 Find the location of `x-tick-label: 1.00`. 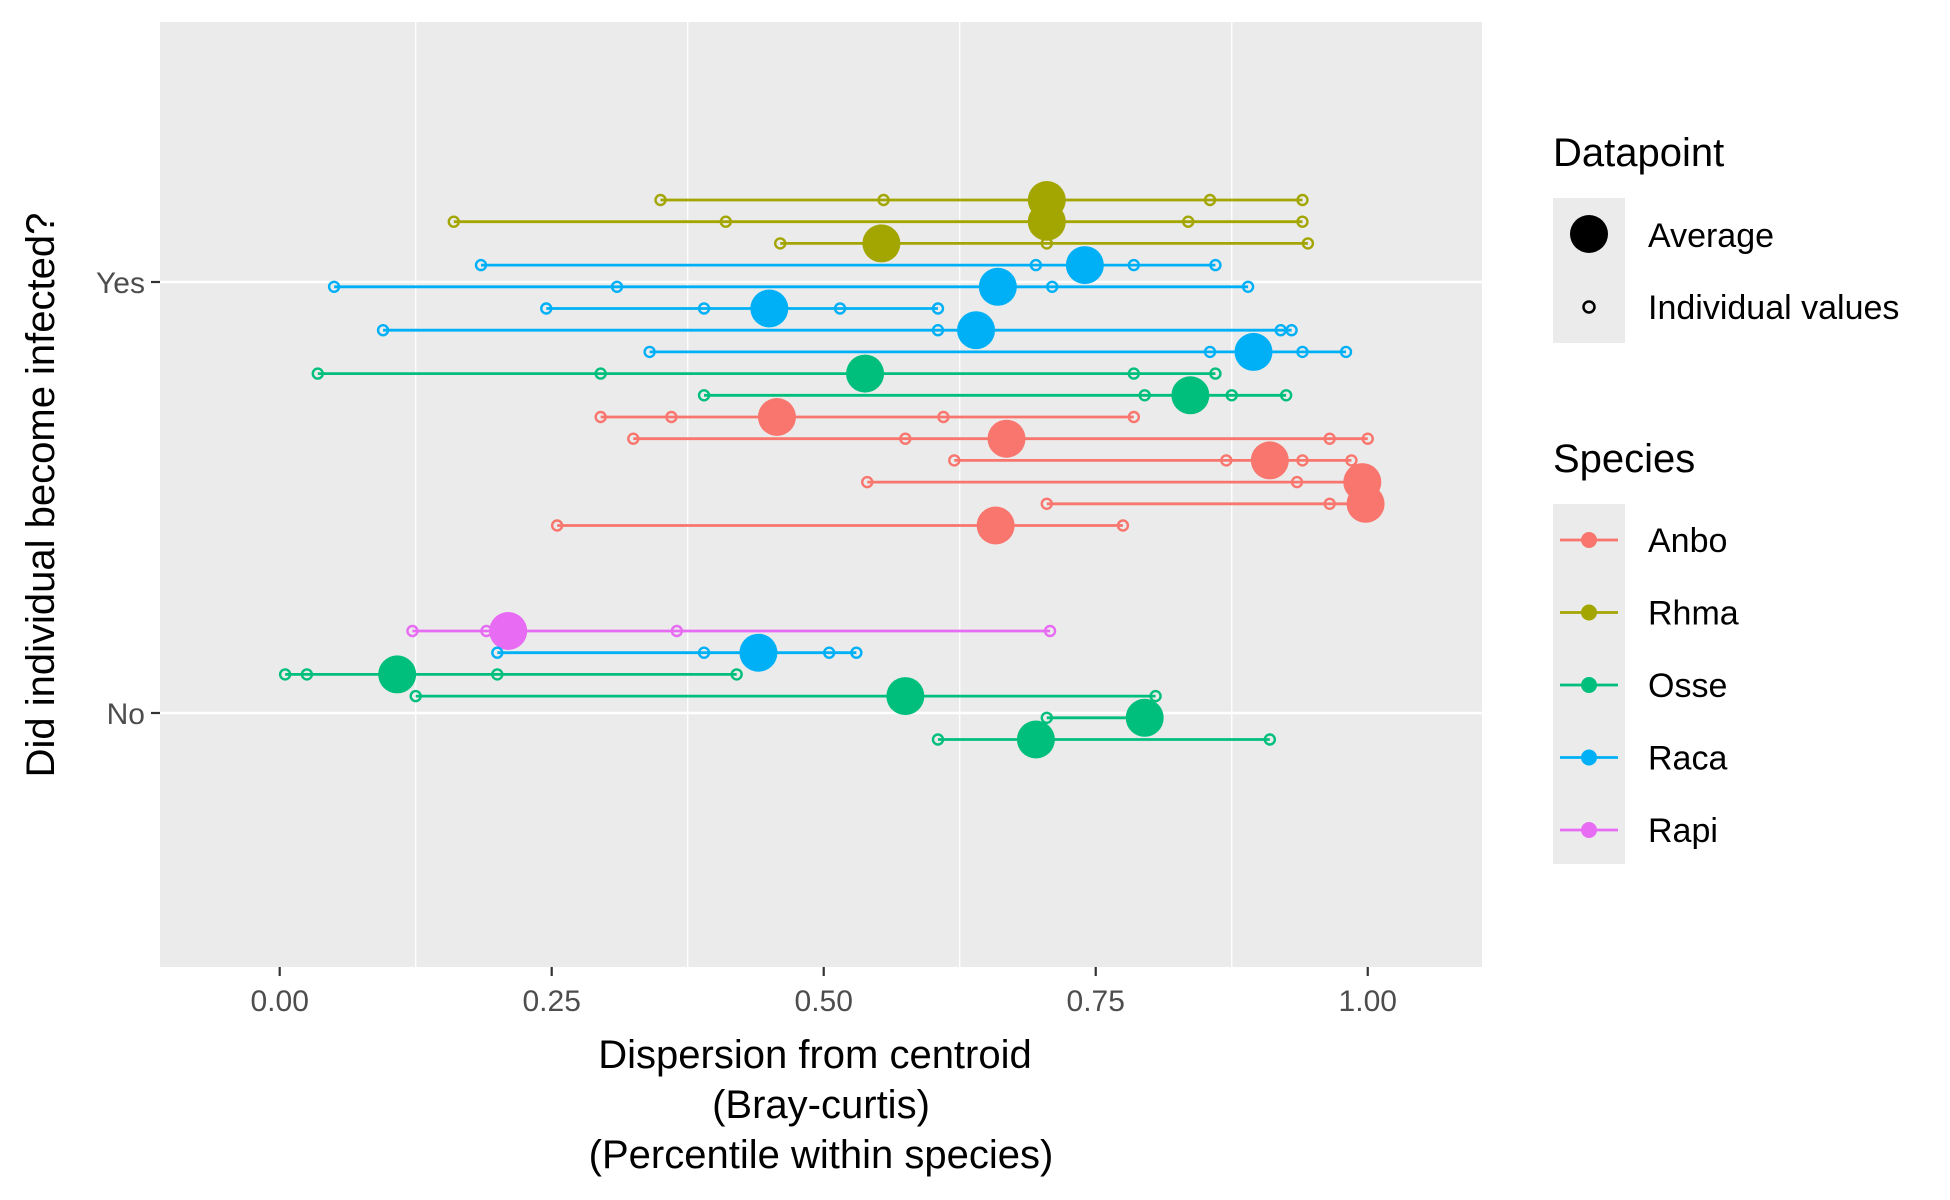

x-tick-label: 1.00 is located at coordinates (1368, 1001).